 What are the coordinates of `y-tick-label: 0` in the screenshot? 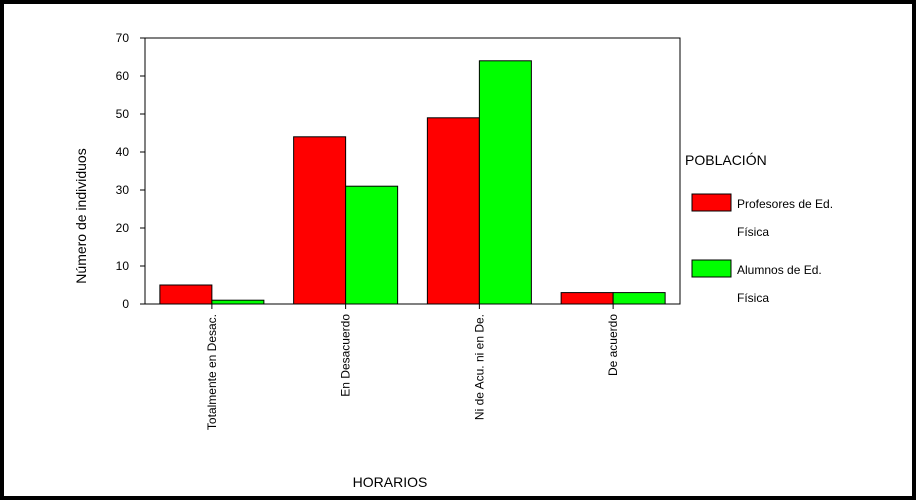 It's located at (125, 304).